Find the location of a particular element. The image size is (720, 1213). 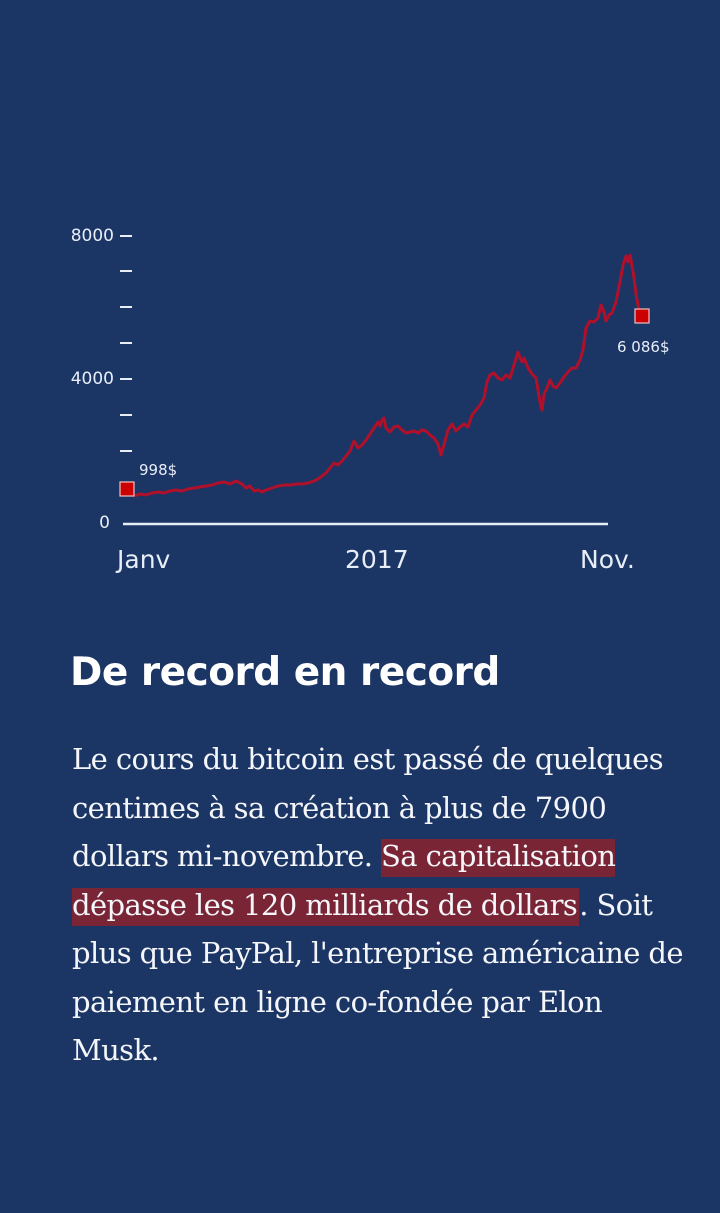

article-title: De record en record is located at coordinates (285, 672).